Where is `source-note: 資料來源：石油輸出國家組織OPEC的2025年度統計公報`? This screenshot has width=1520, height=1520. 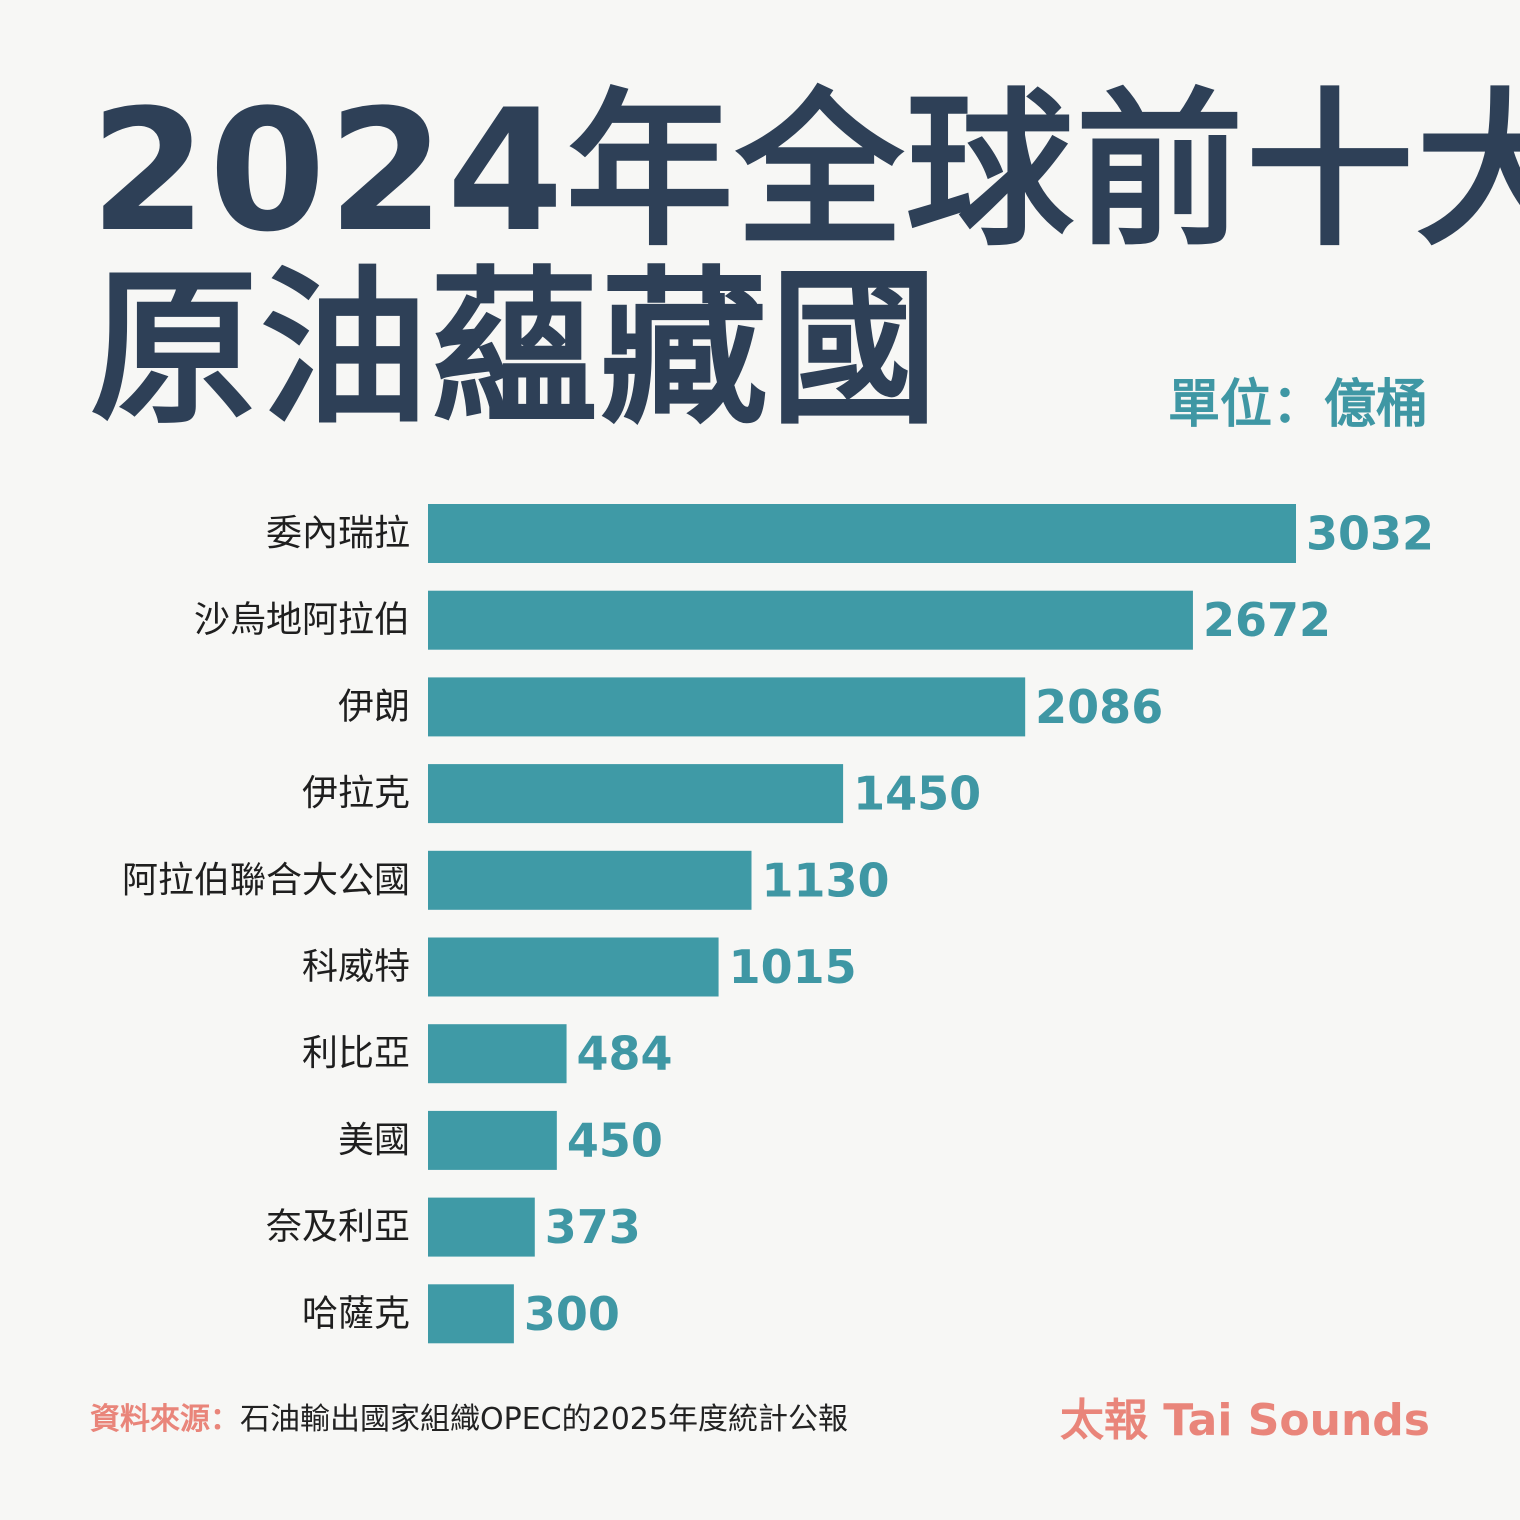 source-note: 資料來源：石油輸出國家組織OPEC的2025年度統計公報 is located at coordinates (469, 1416).